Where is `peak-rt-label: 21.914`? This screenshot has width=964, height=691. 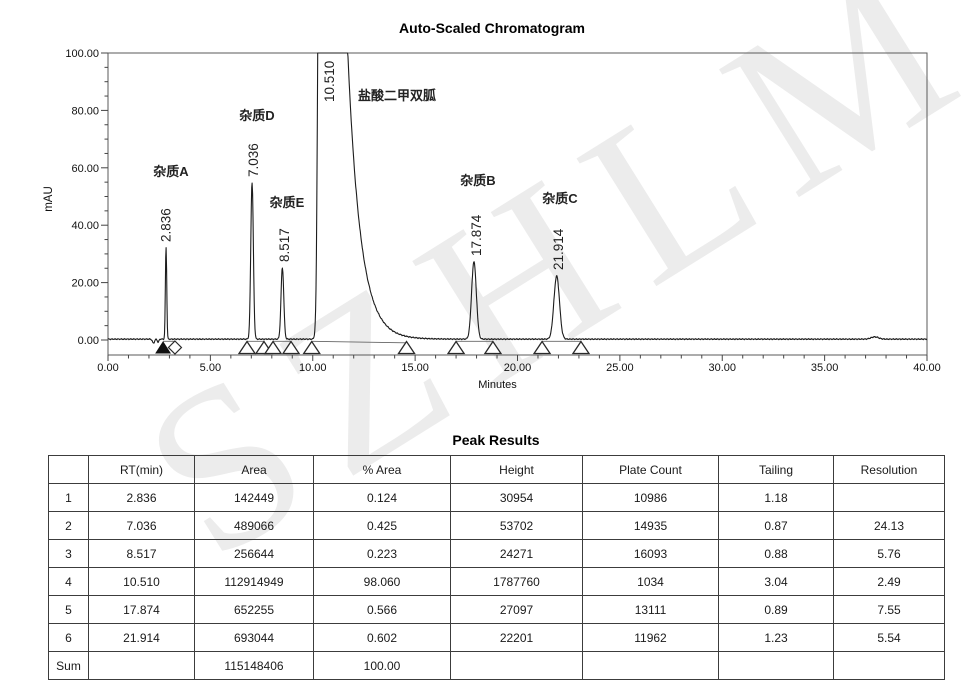
peak-rt-label: 21.914 is located at coordinates (558, 249).